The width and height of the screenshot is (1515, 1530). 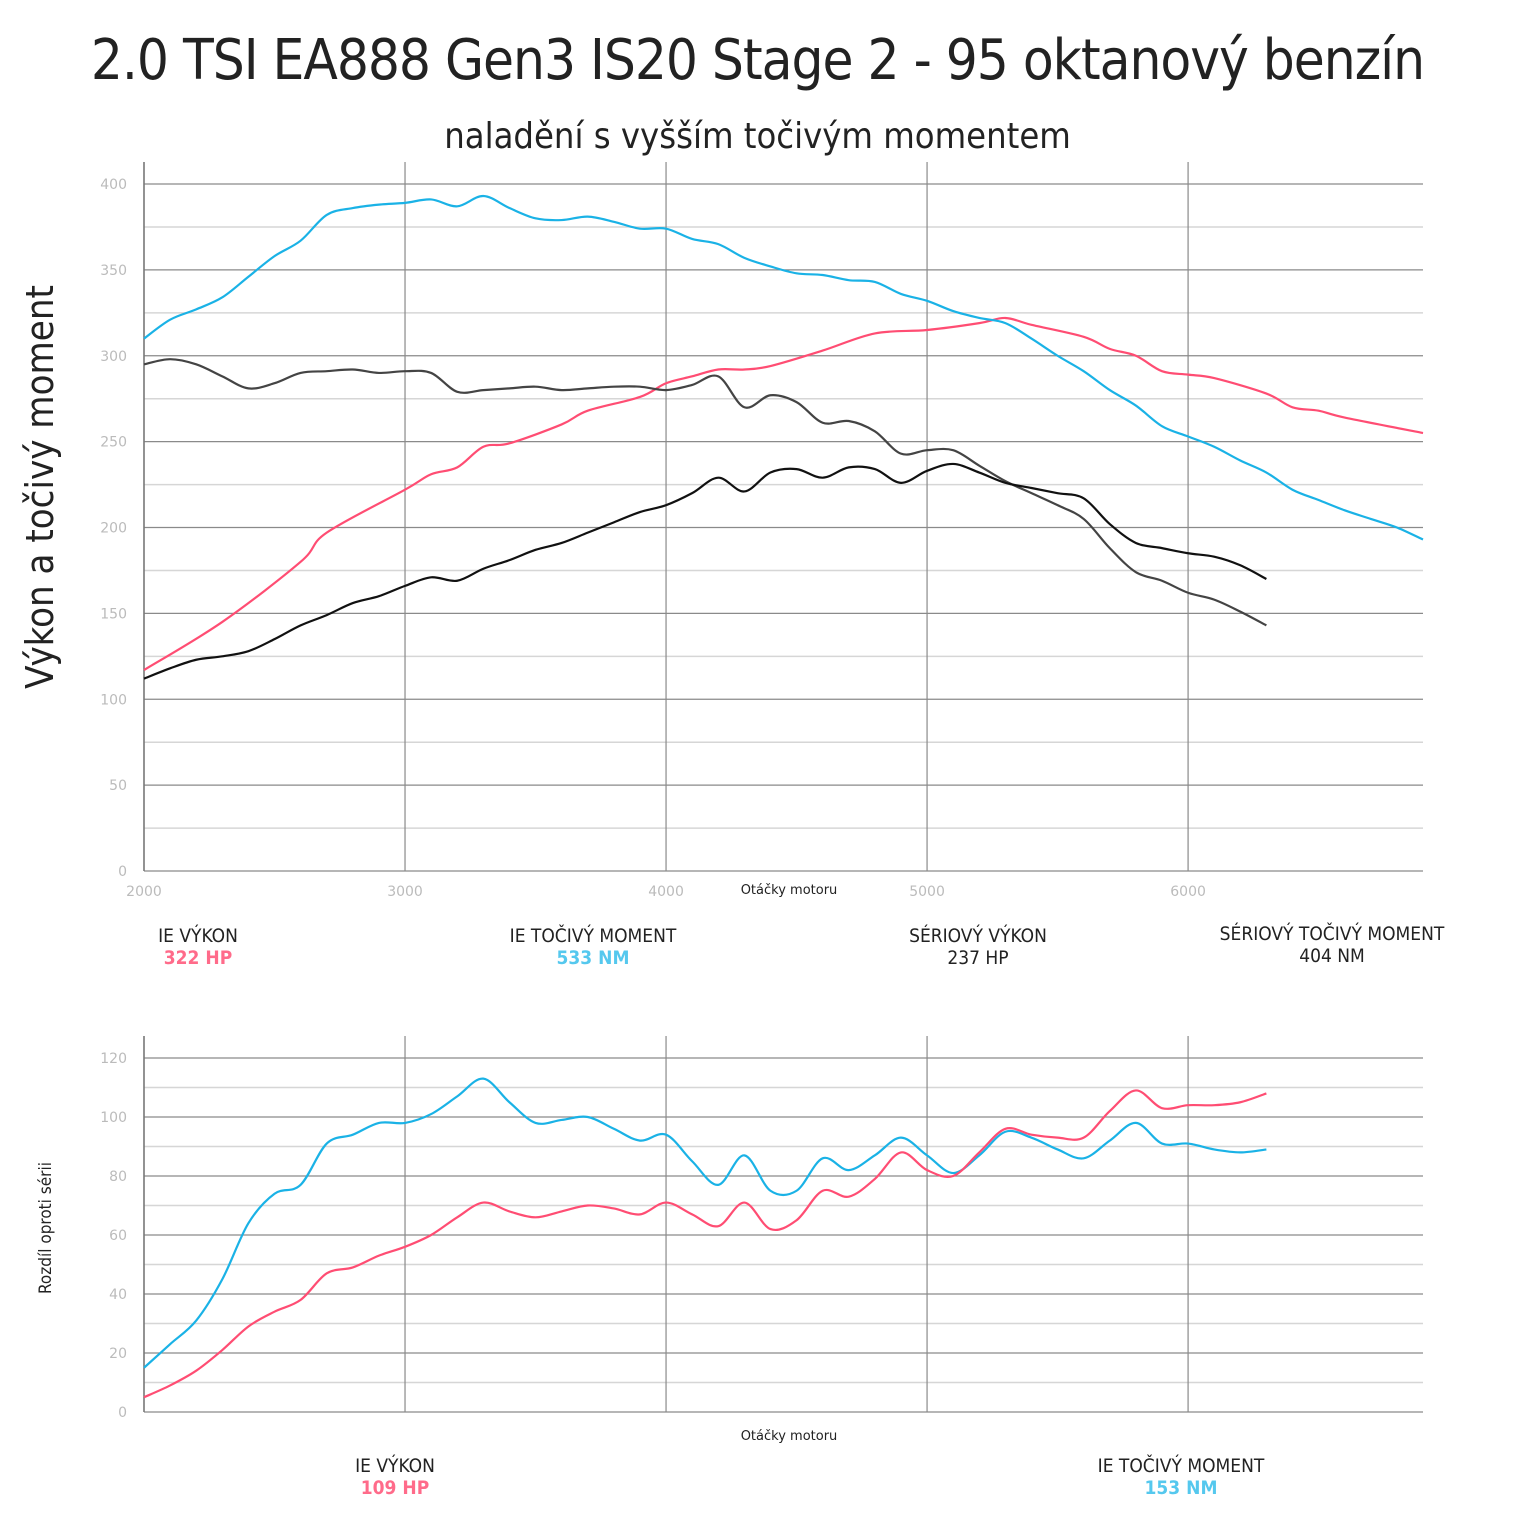 What do you see at coordinates (1188, 892) in the screenshot?
I see `x-tick-label: 6000` at bounding box center [1188, 892].